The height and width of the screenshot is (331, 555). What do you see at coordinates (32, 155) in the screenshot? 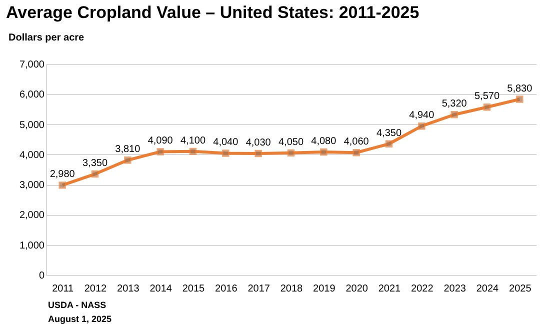
I see `y-tick-label: 4,000` at bounding box center [32, 155].